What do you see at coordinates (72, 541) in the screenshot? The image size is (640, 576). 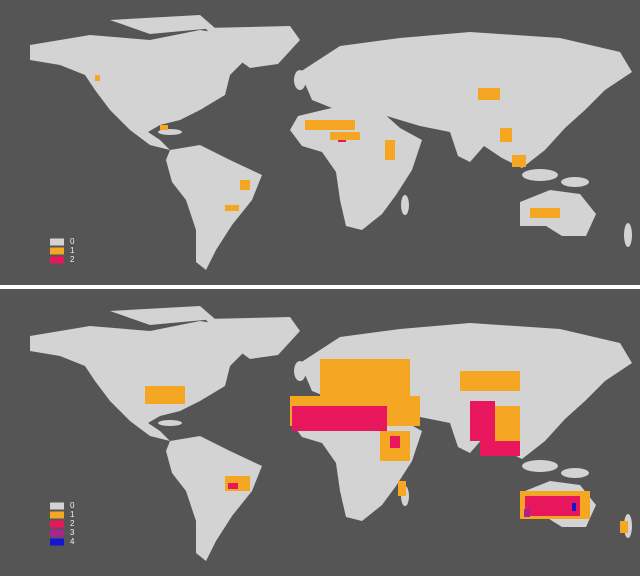 I see `legend-label: 4` at bounding box center [72, 541].